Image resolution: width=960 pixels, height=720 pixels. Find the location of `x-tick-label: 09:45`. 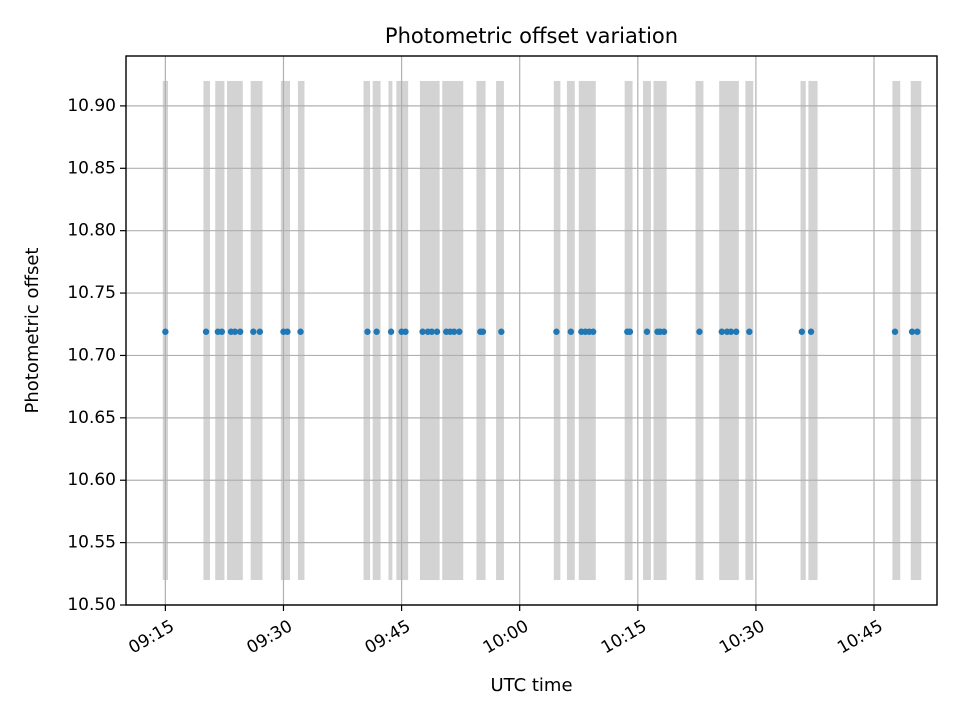

x-tick-label: 09:45 is located at coordinates (388, 637).